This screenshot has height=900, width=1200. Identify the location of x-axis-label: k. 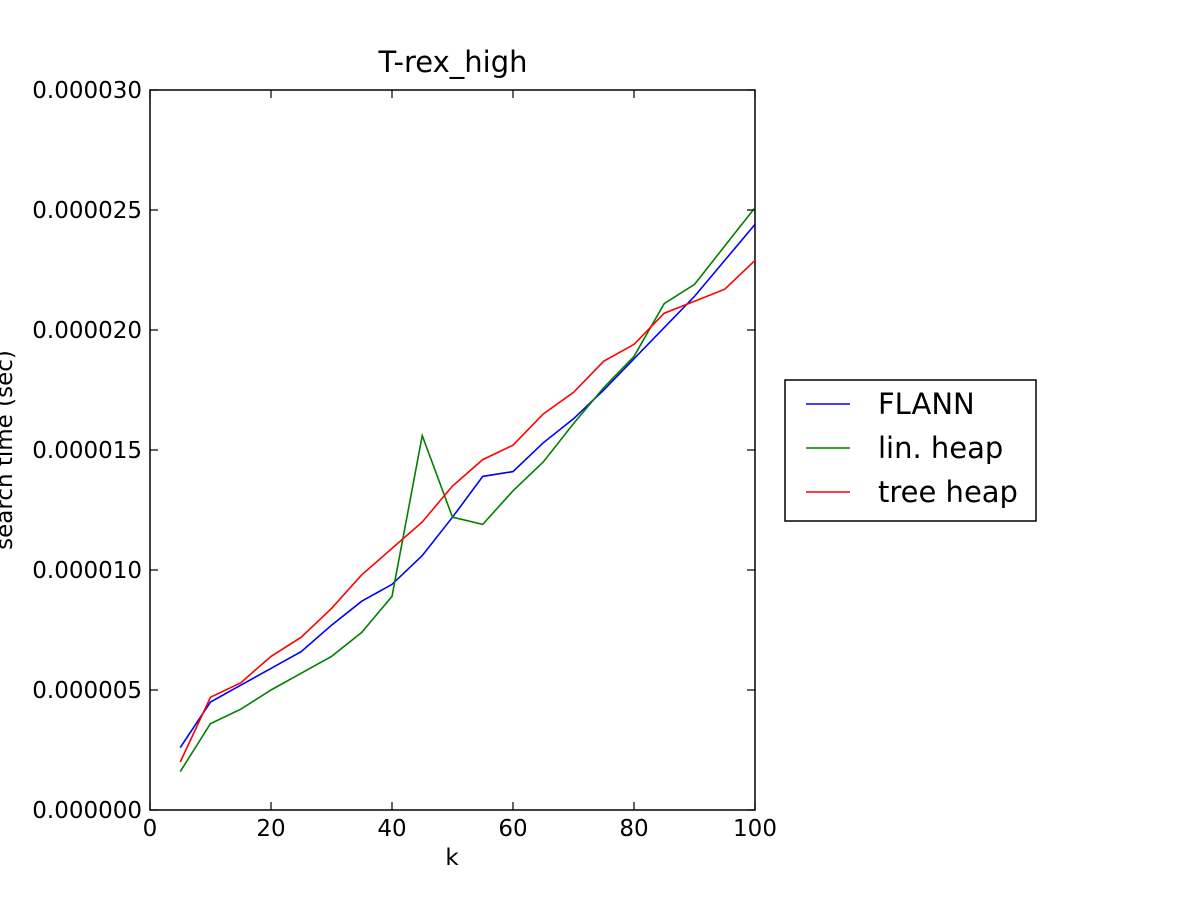
(452, 858).